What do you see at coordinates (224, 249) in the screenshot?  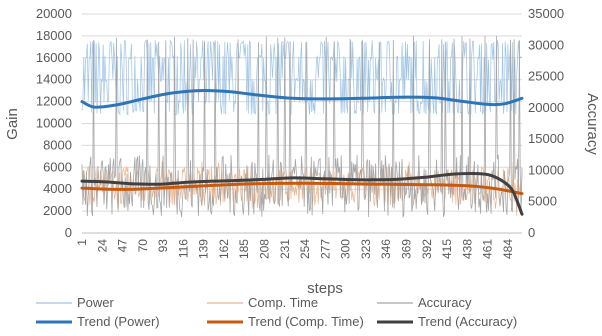 I see `x-tick-label: 162` at bounding box center [224, 249].